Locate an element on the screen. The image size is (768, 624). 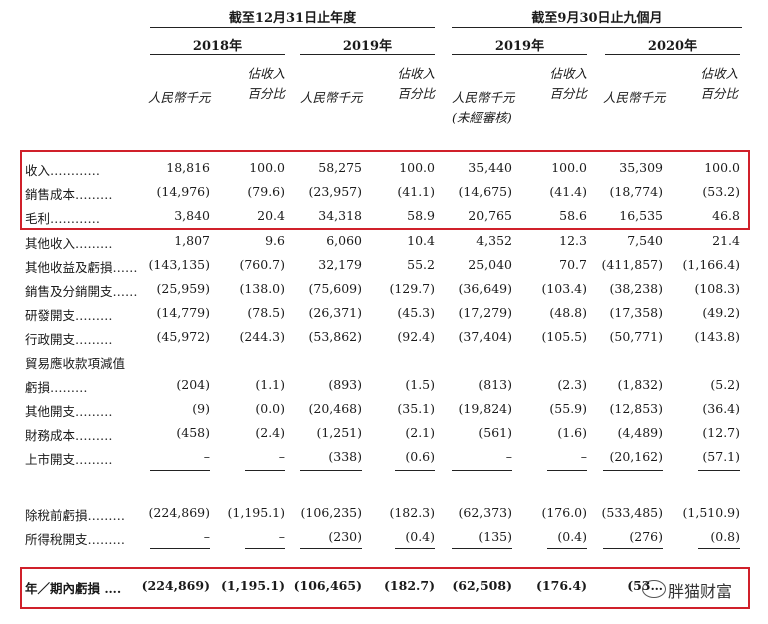
table-cell: 58.9 is located at coordinates (421, 215).